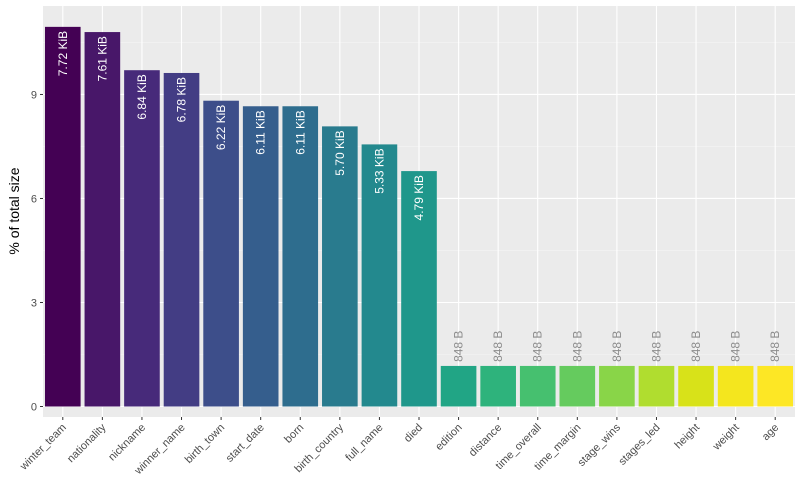 The image size is (800, 500). What do you see at coordinates (205, 444) in the screenshot?
I see `x-tick-label: birth_town` at bounding box center [205, 444].